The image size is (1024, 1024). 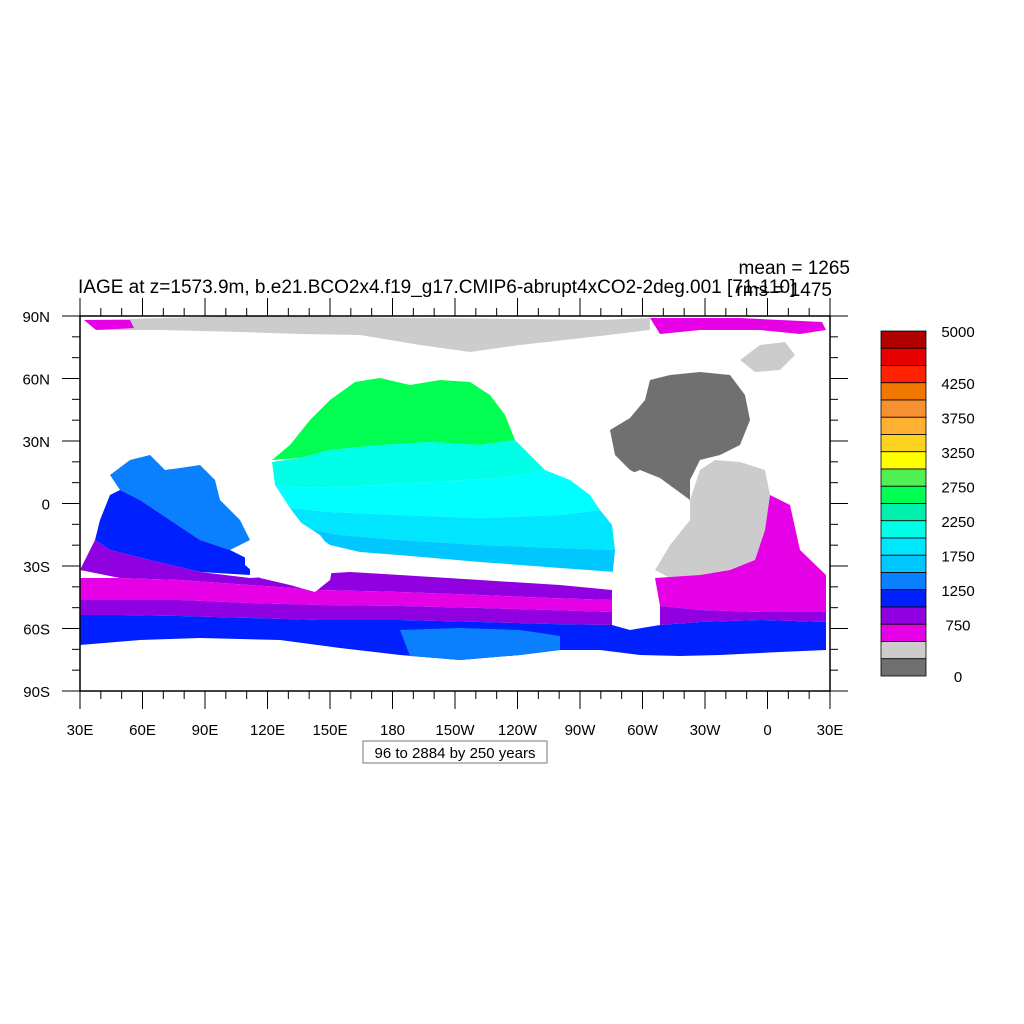 I want to click on rms-stat: rms = 1475, so click(x=784, y=290).